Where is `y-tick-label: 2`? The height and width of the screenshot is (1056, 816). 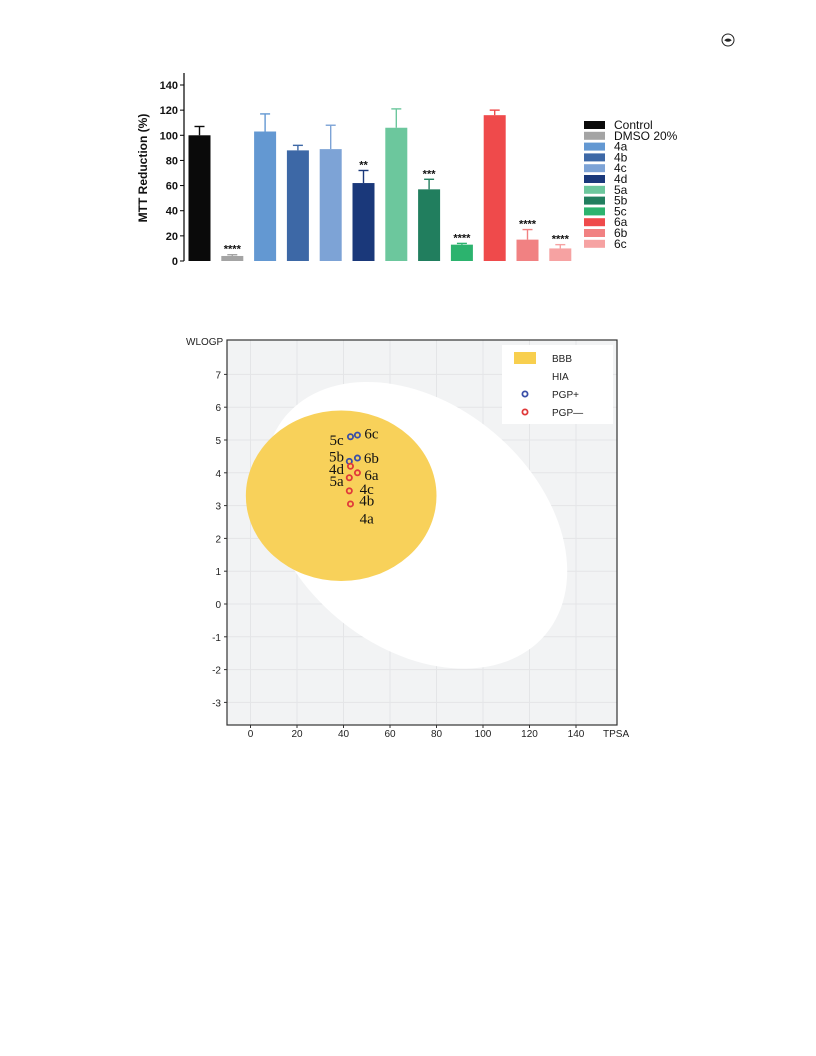 y-tick-label: 2 is located at coordinates (218, 539).